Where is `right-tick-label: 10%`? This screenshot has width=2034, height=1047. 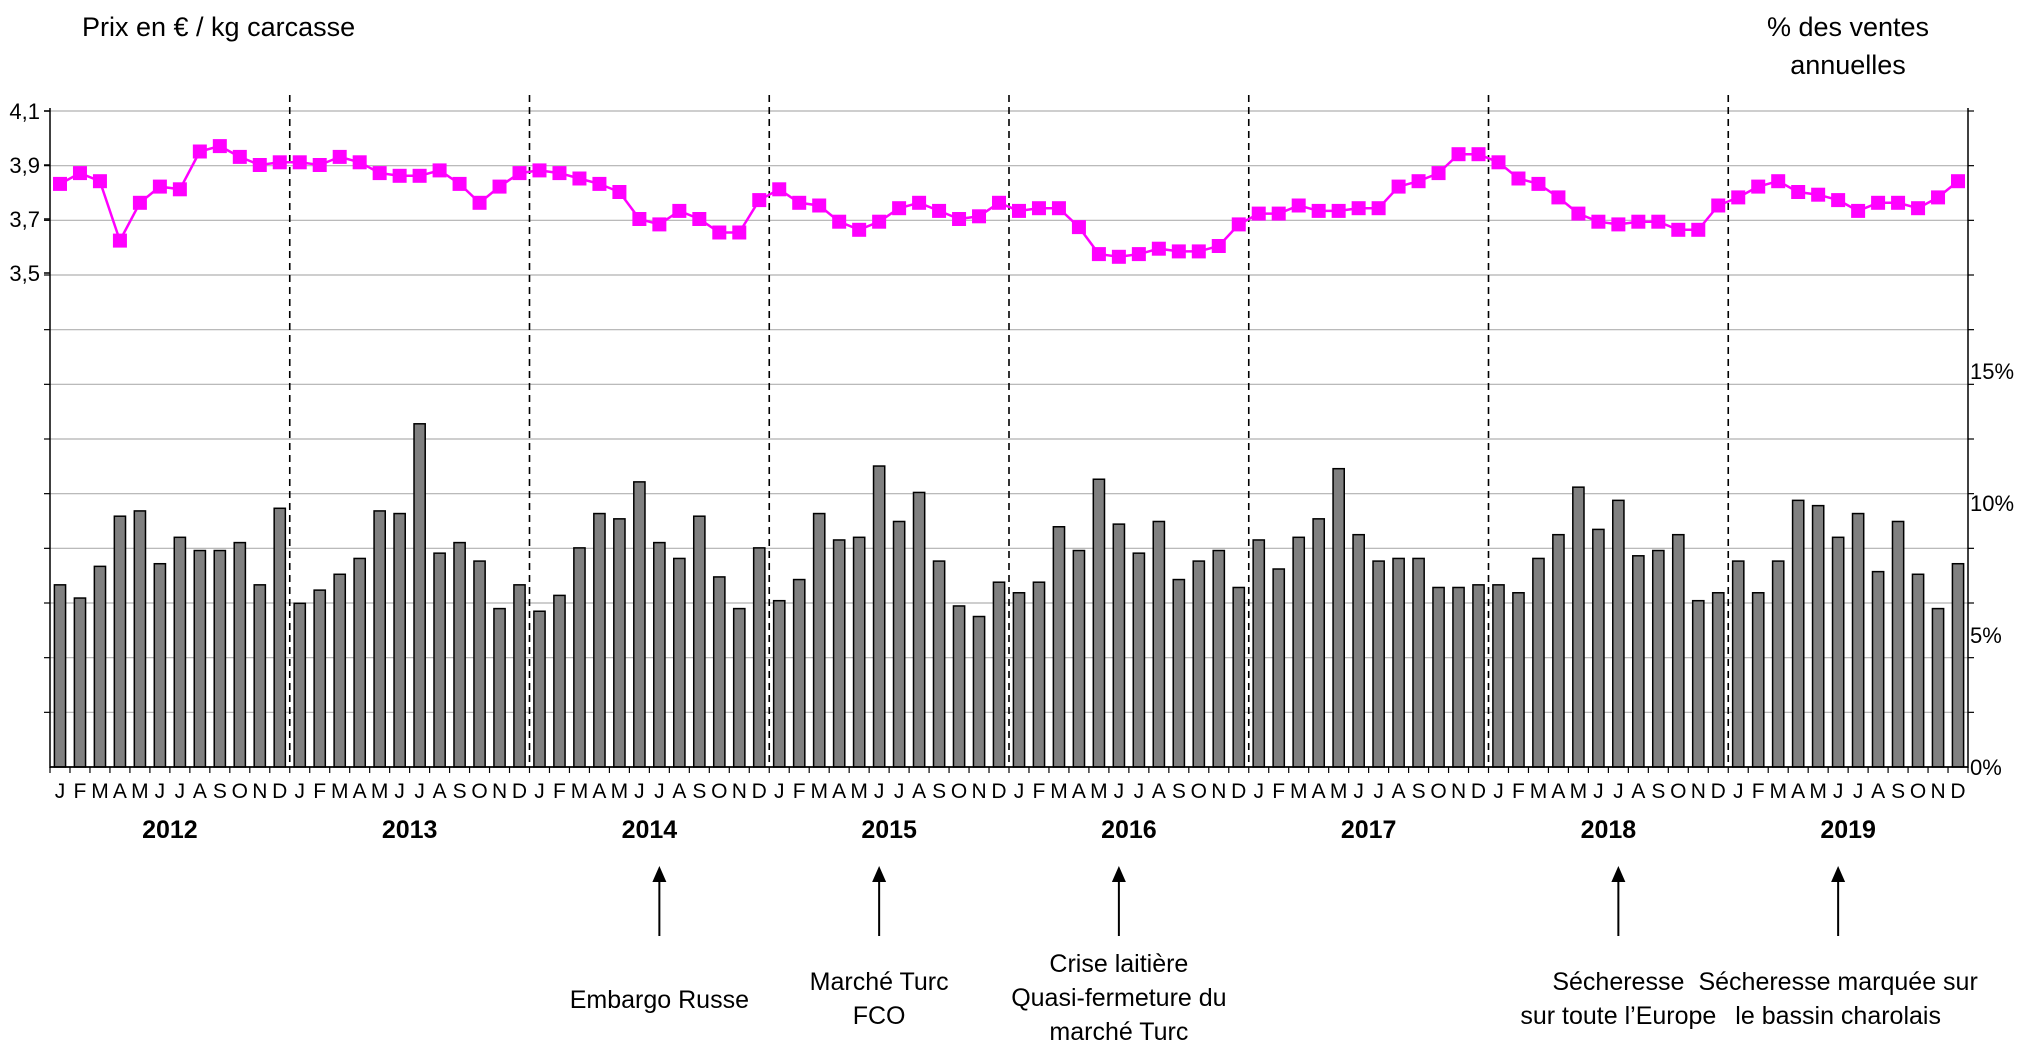
right-tick-label: 10% is located at coordinates (1992, 503).